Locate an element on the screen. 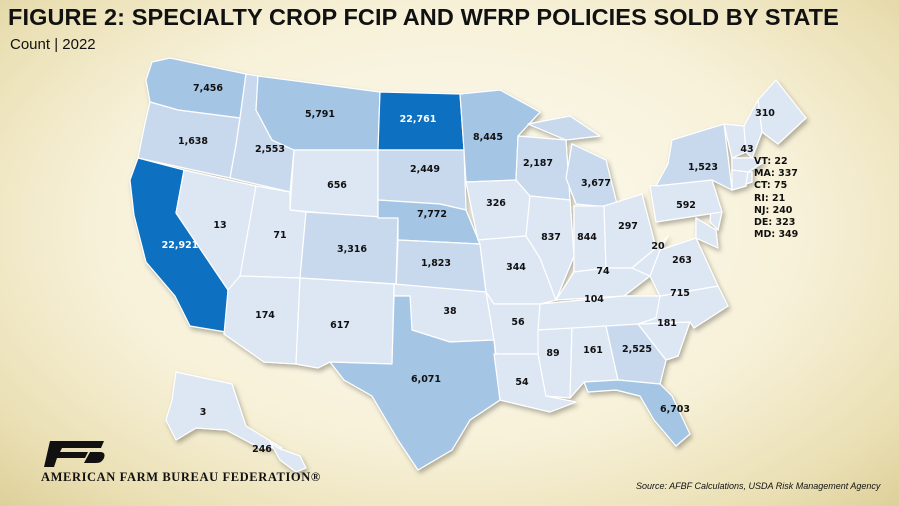  state-value-wa: 7,456 is located at coordinates (208, 88).